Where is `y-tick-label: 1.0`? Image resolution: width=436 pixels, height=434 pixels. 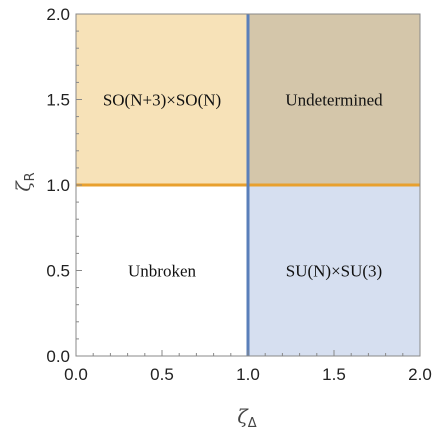
y-tick-label: 1.0 is located at coordinates (58, 185).